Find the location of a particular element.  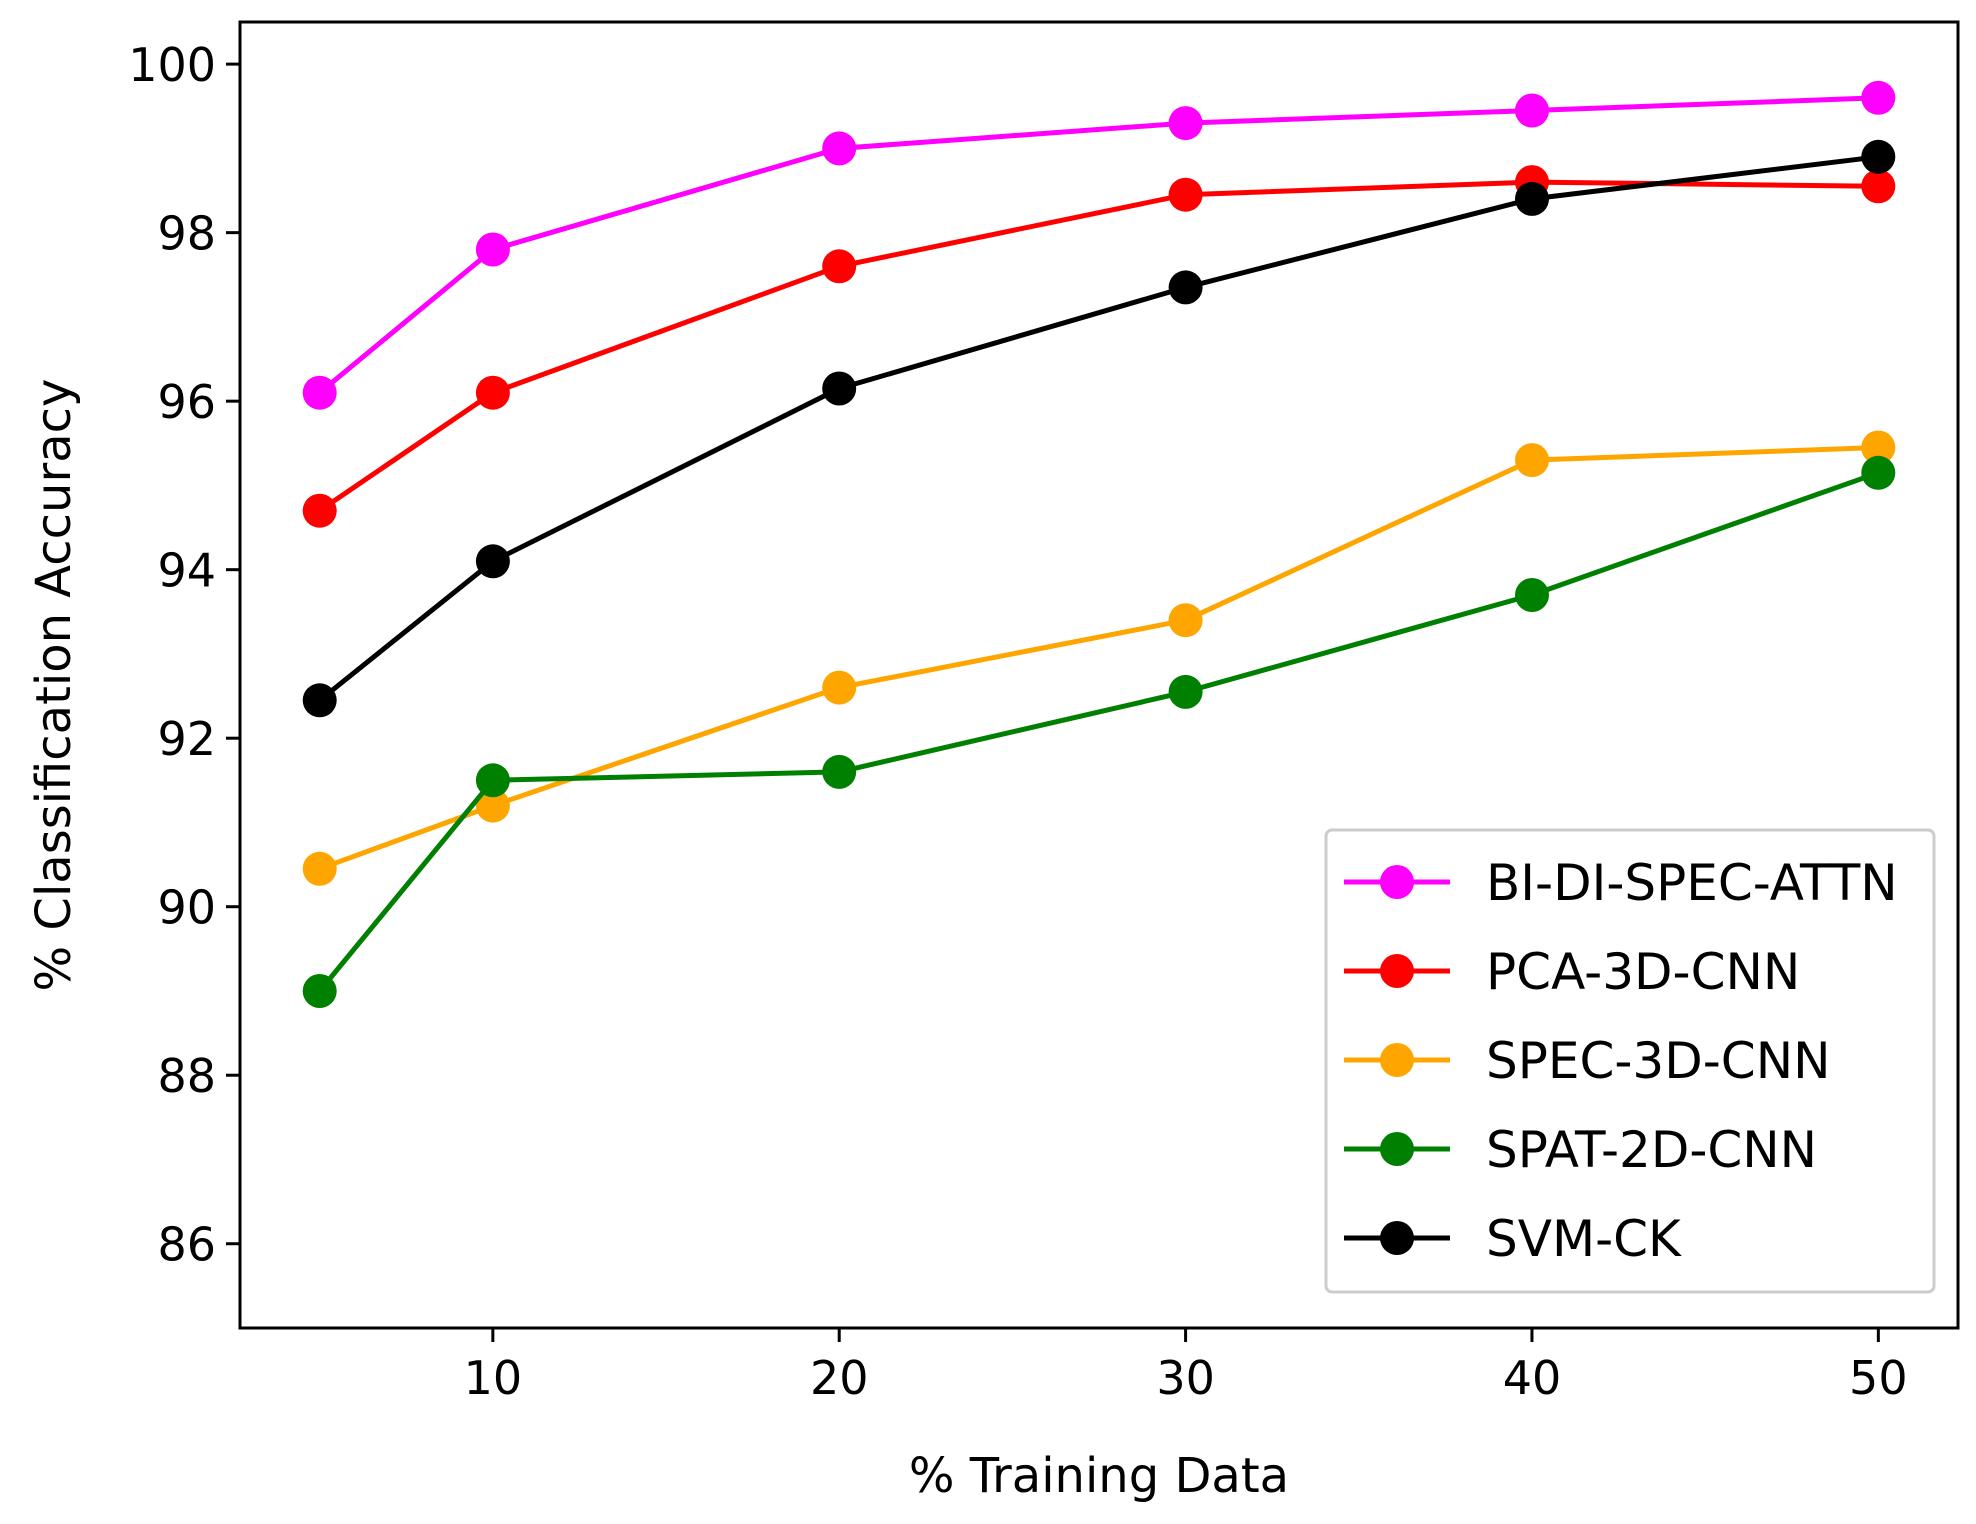

y-tick-label-0: 86 is located at coordinates (186, 1245).